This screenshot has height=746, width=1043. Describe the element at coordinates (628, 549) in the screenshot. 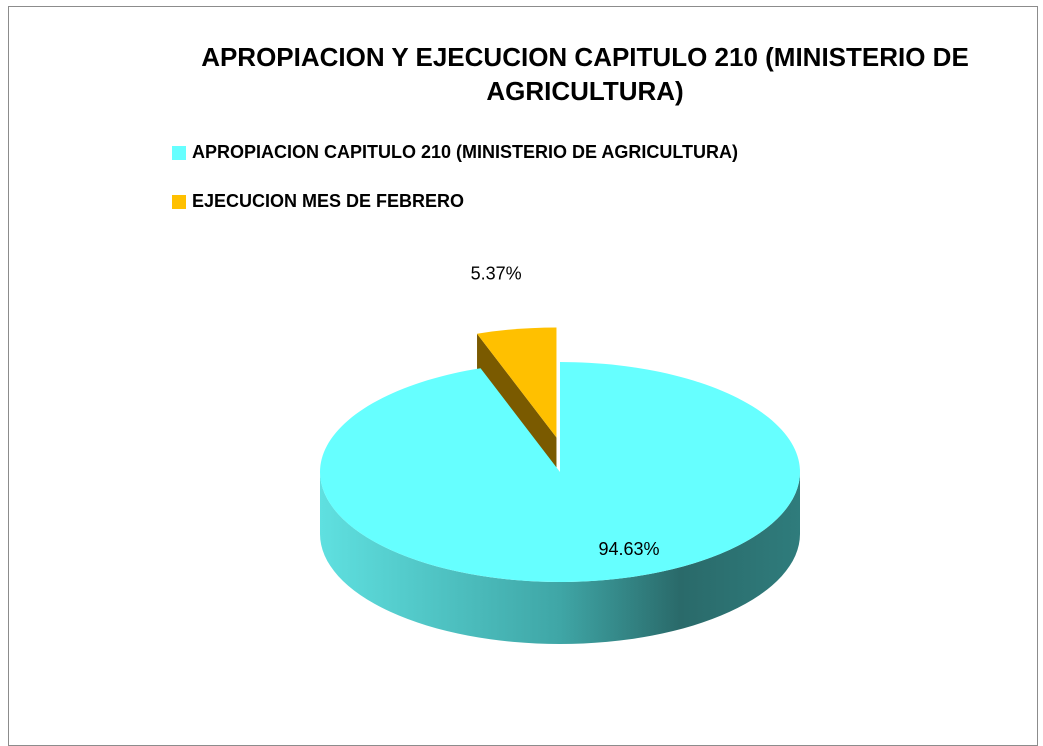

I see `data-label: 94.63%` at that location.